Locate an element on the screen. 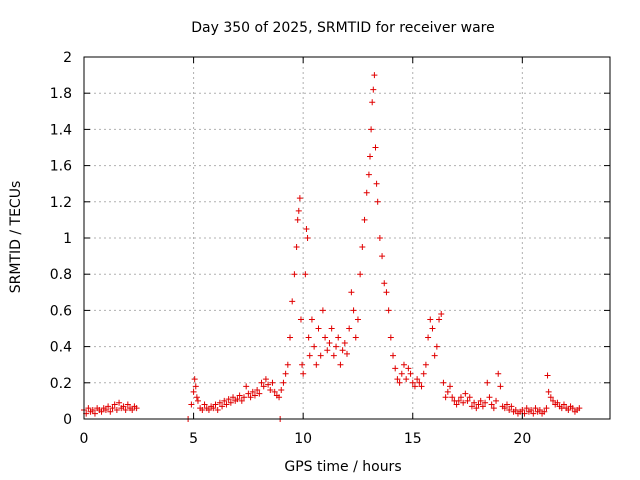 This screenshot has height=480, width=640. y-tick-label: 1.8 is located at coordinates (61, 94).